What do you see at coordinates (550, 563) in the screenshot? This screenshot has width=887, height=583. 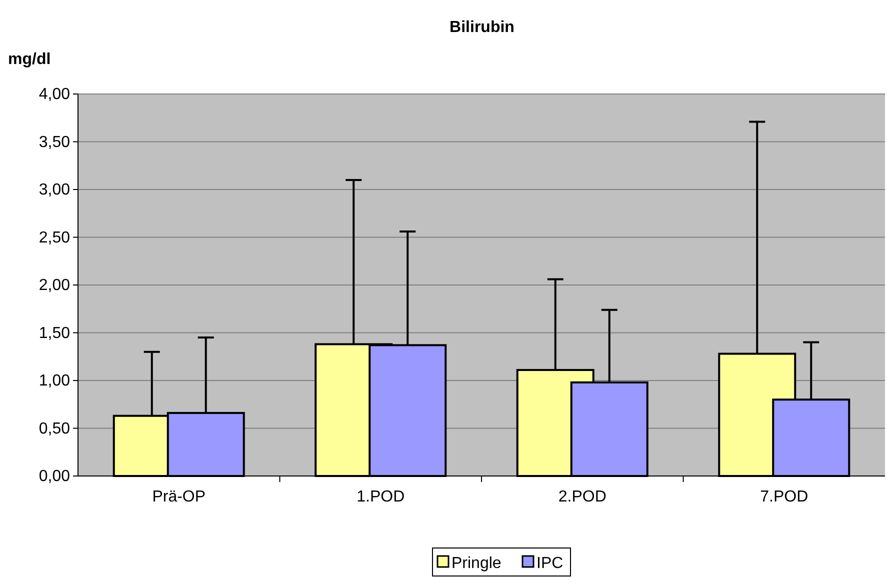 I see `legend-label: IPC` at bounding box center [550, 563].